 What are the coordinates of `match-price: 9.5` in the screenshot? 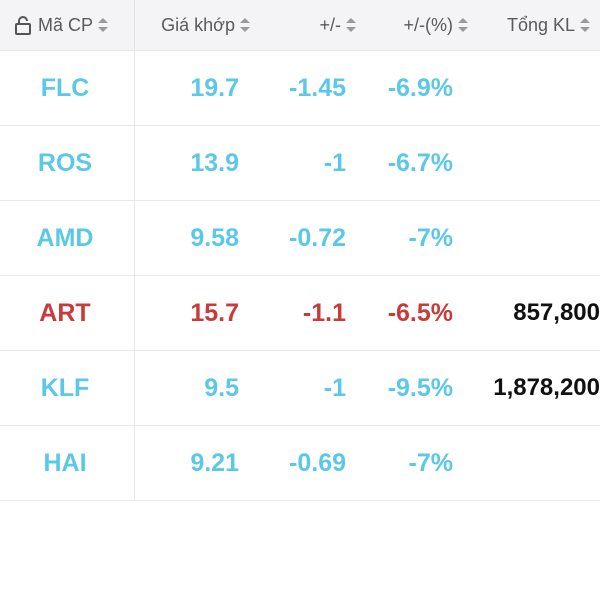 It's located at (221, 387).